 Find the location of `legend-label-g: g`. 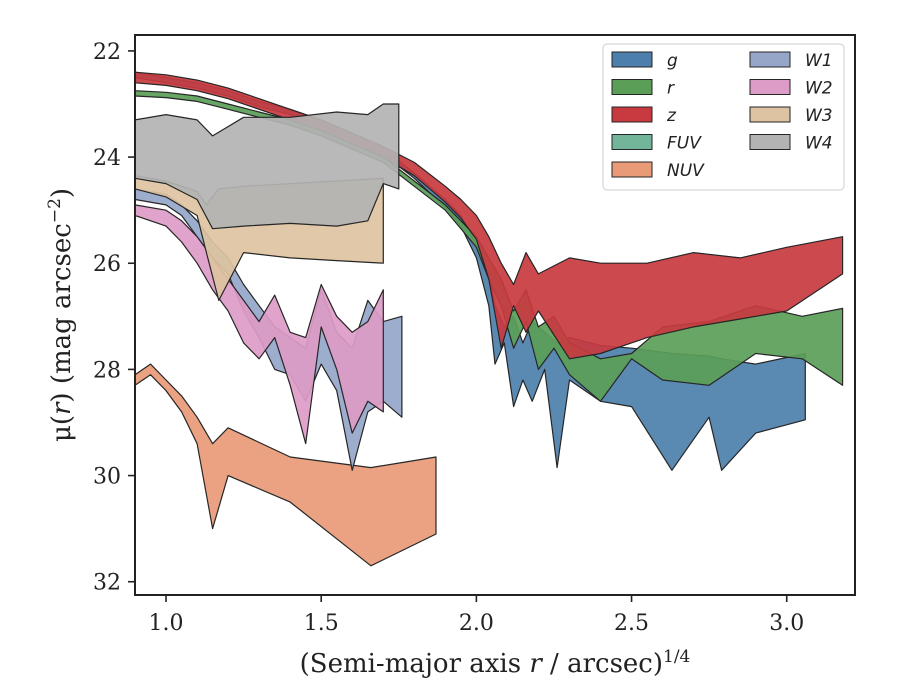

legend-label-g: g is located at coordinates (672, 61).